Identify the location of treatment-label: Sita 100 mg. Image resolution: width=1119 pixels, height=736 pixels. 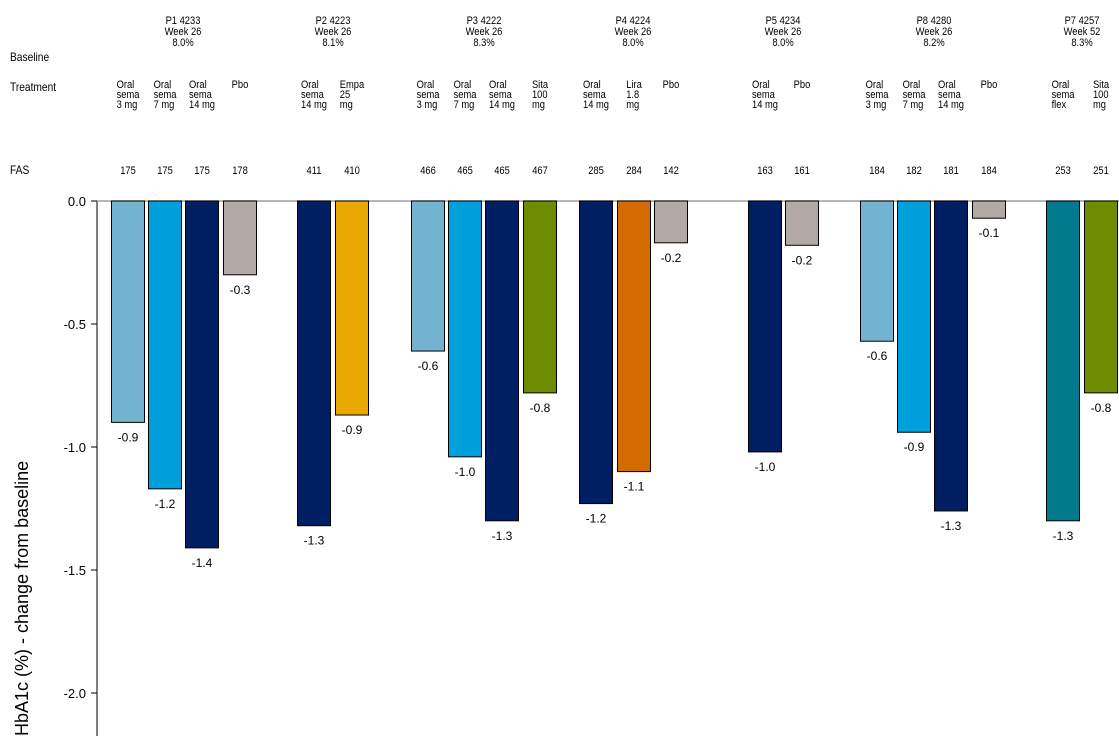
(539, 95).